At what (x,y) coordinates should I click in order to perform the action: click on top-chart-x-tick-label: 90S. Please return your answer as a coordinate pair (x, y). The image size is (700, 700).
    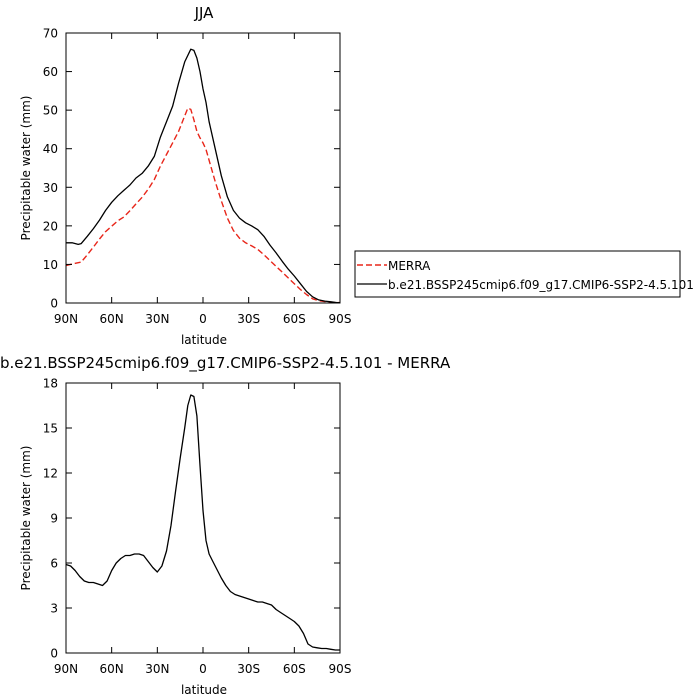
    Looking at the image, I should click on (340, 319).